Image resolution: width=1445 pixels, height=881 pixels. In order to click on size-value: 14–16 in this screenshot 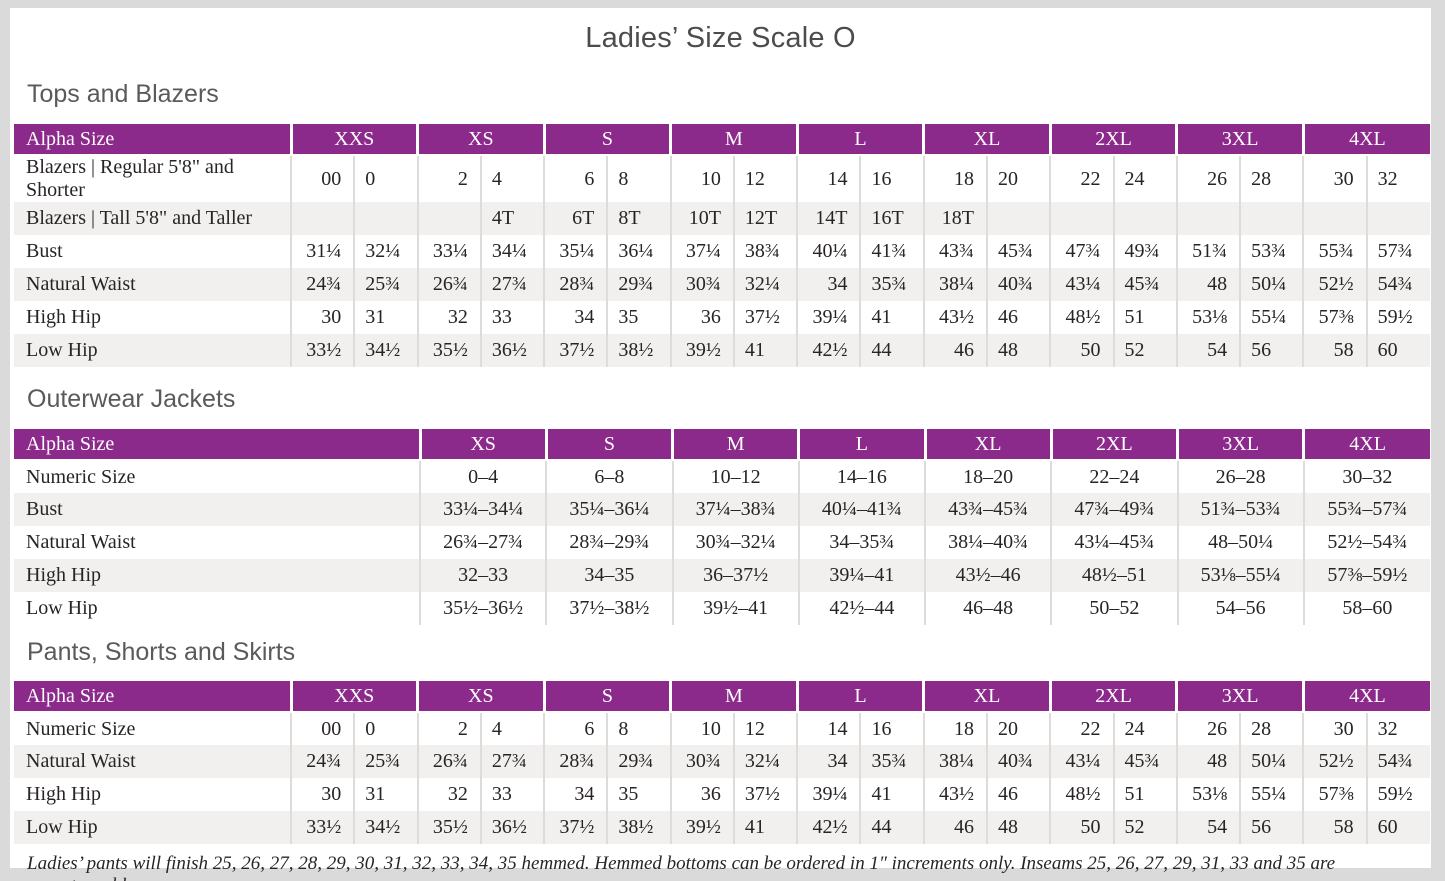, I will do `click(861, 476)`.